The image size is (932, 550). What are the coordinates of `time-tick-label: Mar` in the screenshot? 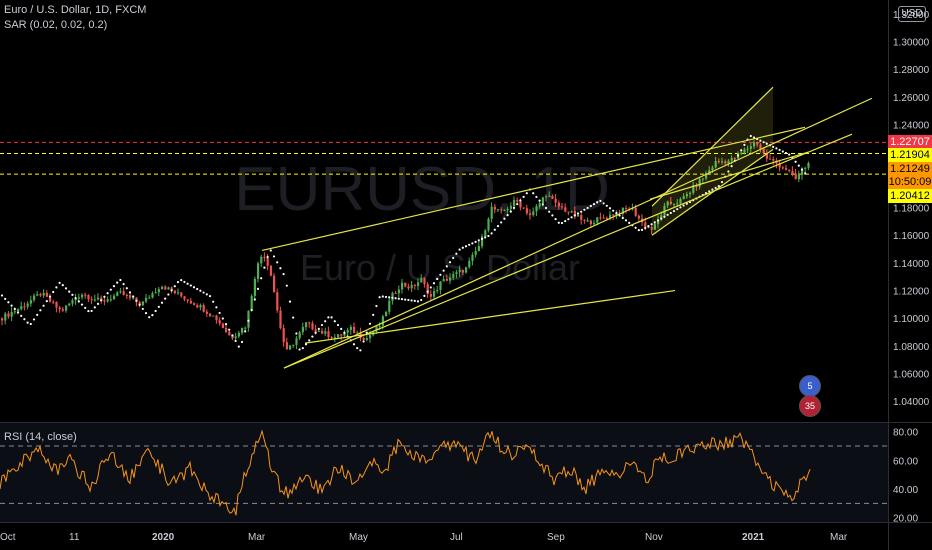 It's located at (839, 537).